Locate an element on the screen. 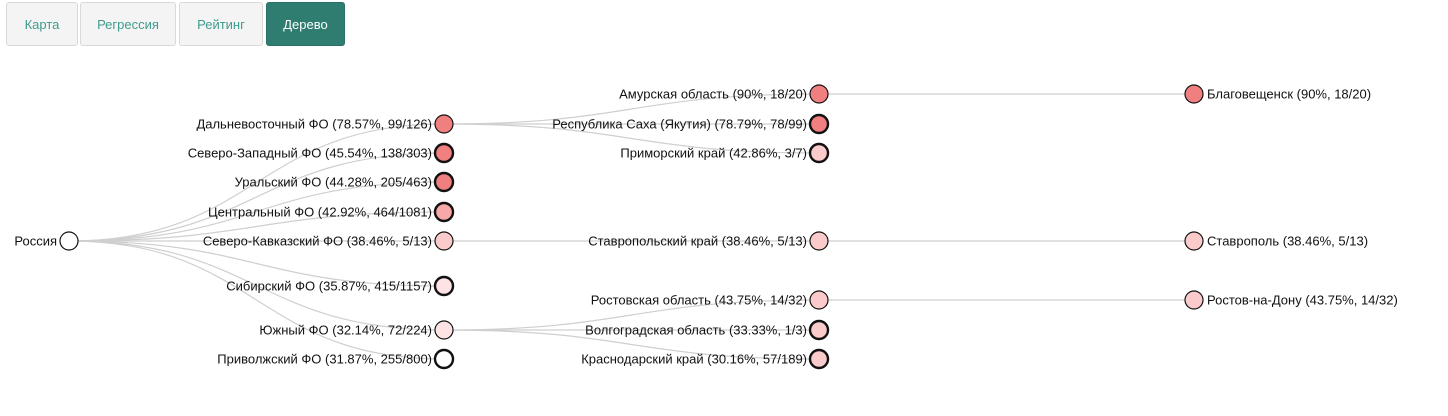  tree-node-label: Центральный ФО (42.92%, 464/1081) is located at coordinates (320, 212).